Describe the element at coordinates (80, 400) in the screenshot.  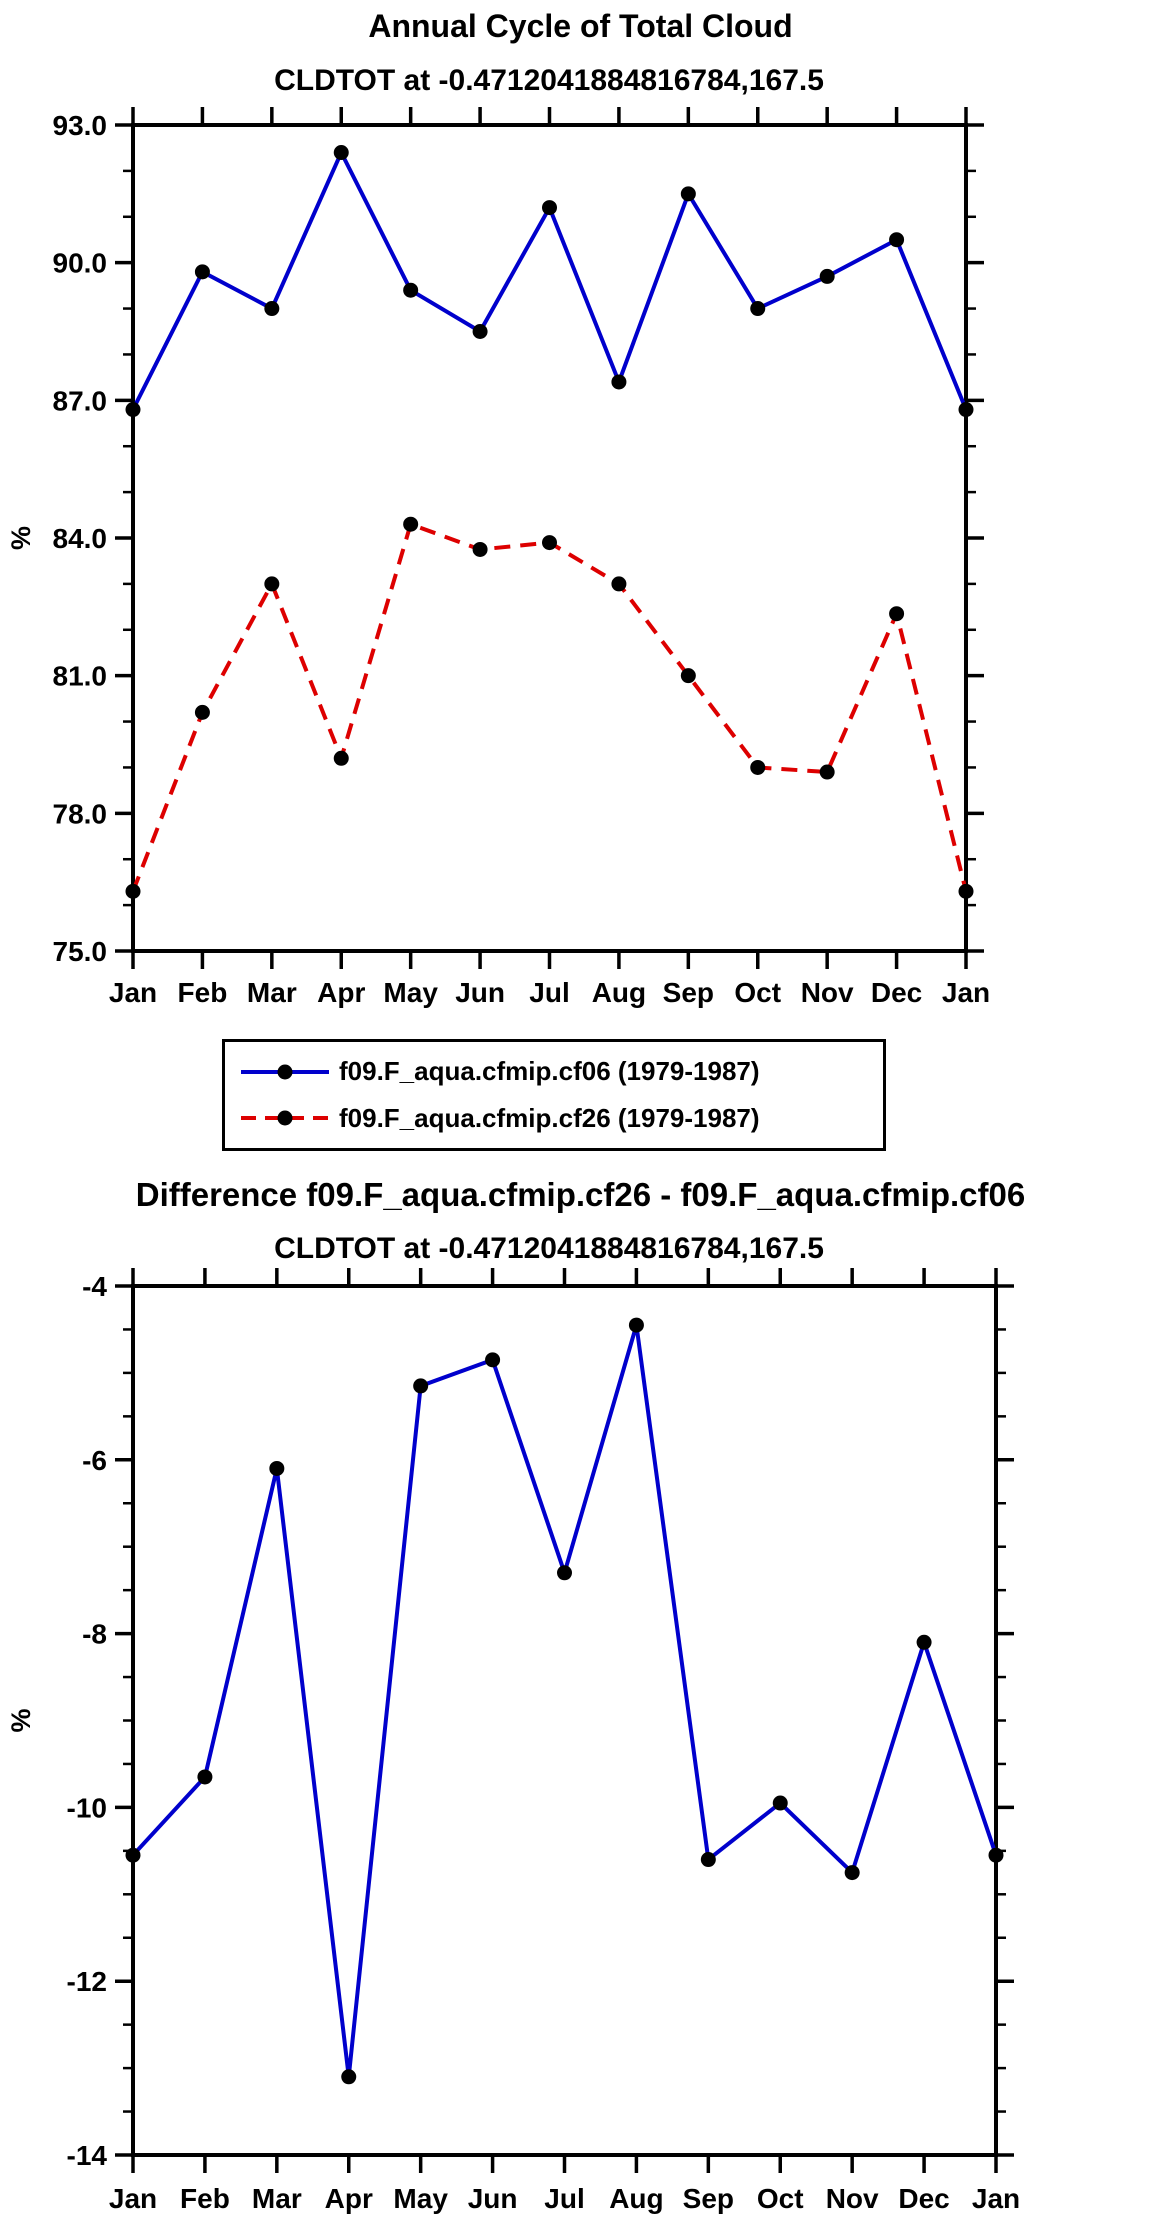
I see `y-tick-label: 87.0` at that location.